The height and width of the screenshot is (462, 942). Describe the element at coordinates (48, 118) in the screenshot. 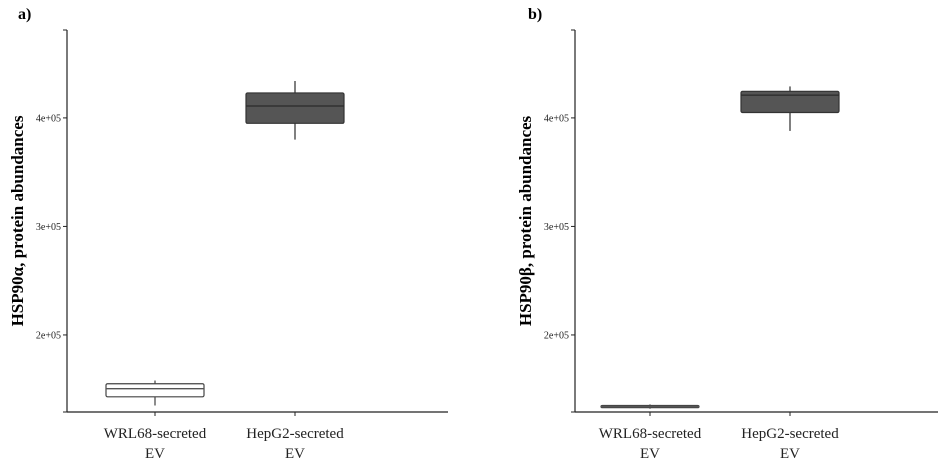

I see `panel-a-ytick-label-2: 4e+05` at that location.